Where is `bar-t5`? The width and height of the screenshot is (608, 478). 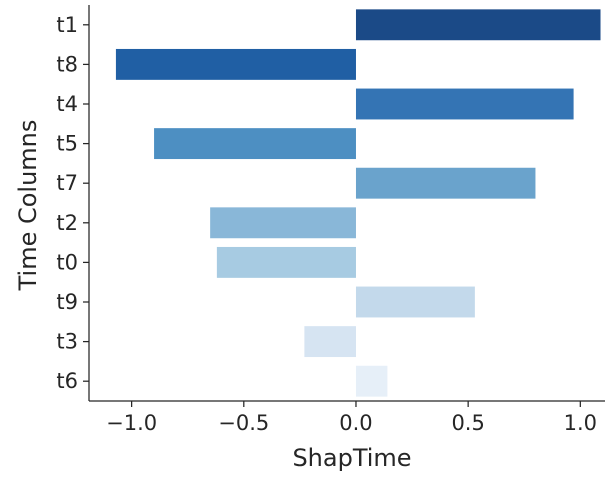
bar-t5 is located at coordinates (255, 144).